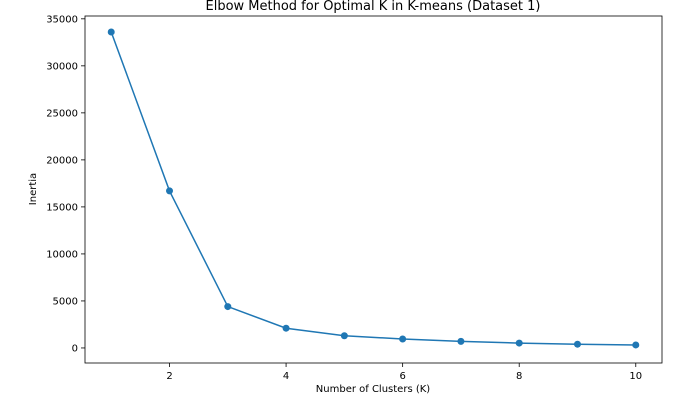  I want to click on x-tick-label: 2, so click(169, 376).